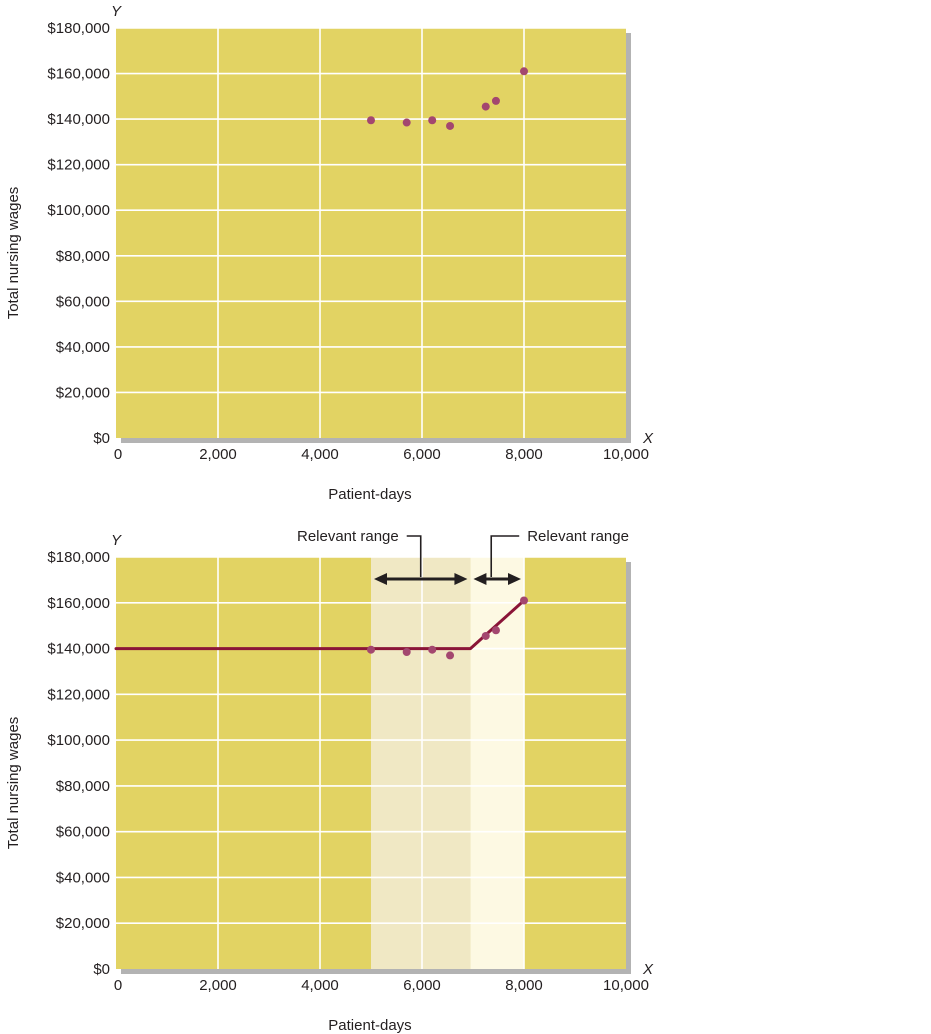  What do you see at coordinates (348, 536) in the screenshot?
I see `relevant-range-label-1: Relevant range` at bounding box center [348, 536].